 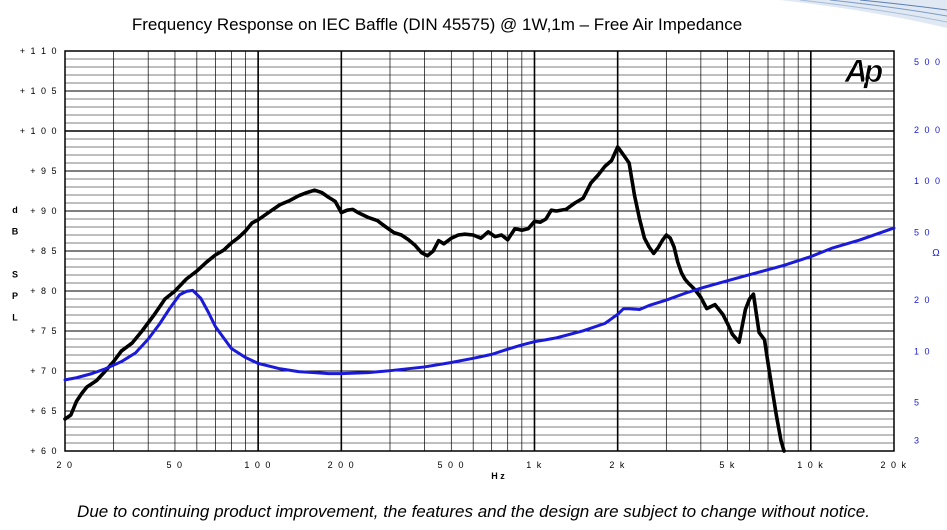 I want to click on y-left-tick-label: + 1 0 5, so click(x=39, y=91).